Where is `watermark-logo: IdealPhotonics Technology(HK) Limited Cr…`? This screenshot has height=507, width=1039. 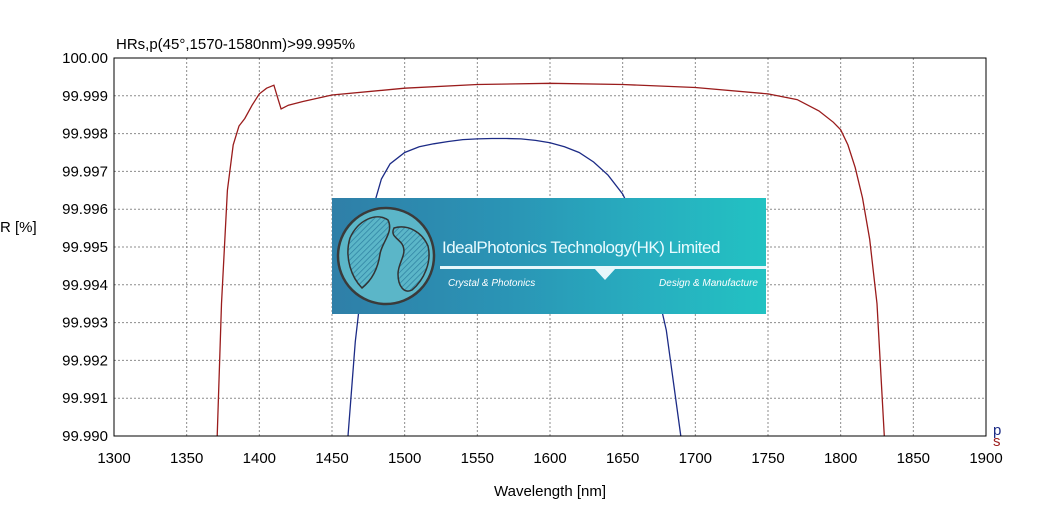 watermark-logo: IdealPhotonics Technology(HK) Limited Cr… is located at coordinates (549, 256).